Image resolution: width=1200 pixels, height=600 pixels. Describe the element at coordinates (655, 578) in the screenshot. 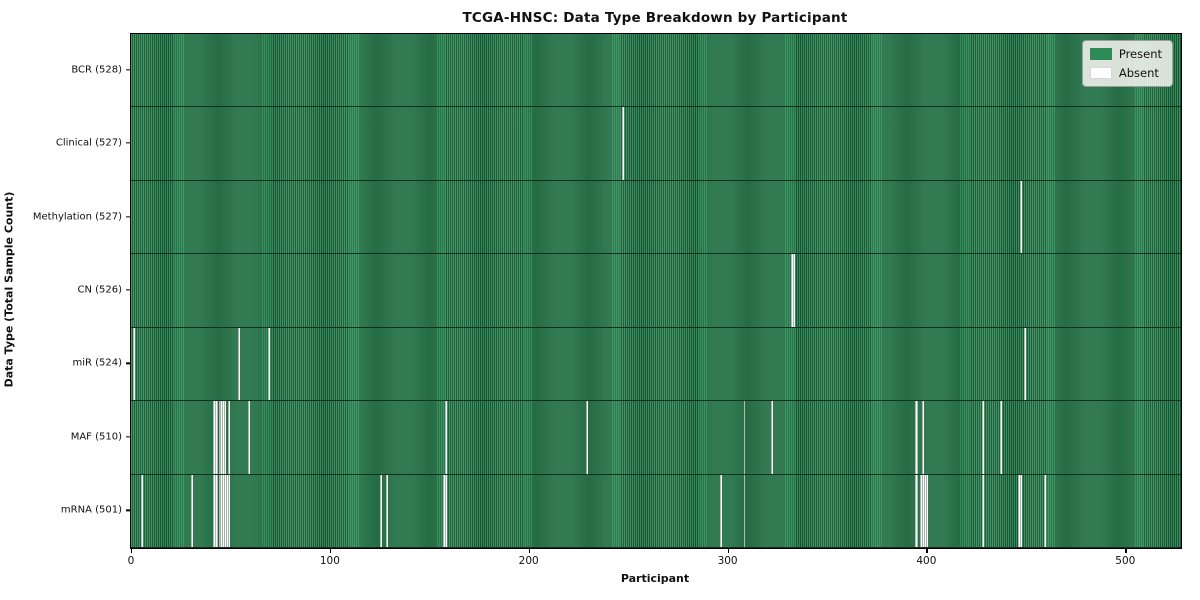

I see `x-axis-title: Participant` at that location.